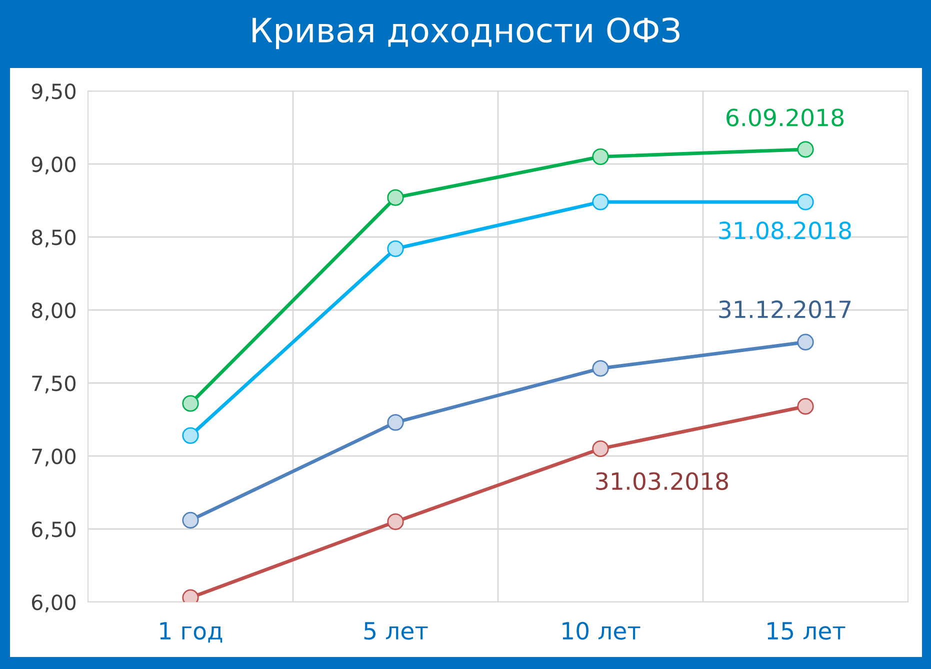 This screenshot has width=931, height=669. I want to click on y-tick-label: 6,50, so click(54, 530).